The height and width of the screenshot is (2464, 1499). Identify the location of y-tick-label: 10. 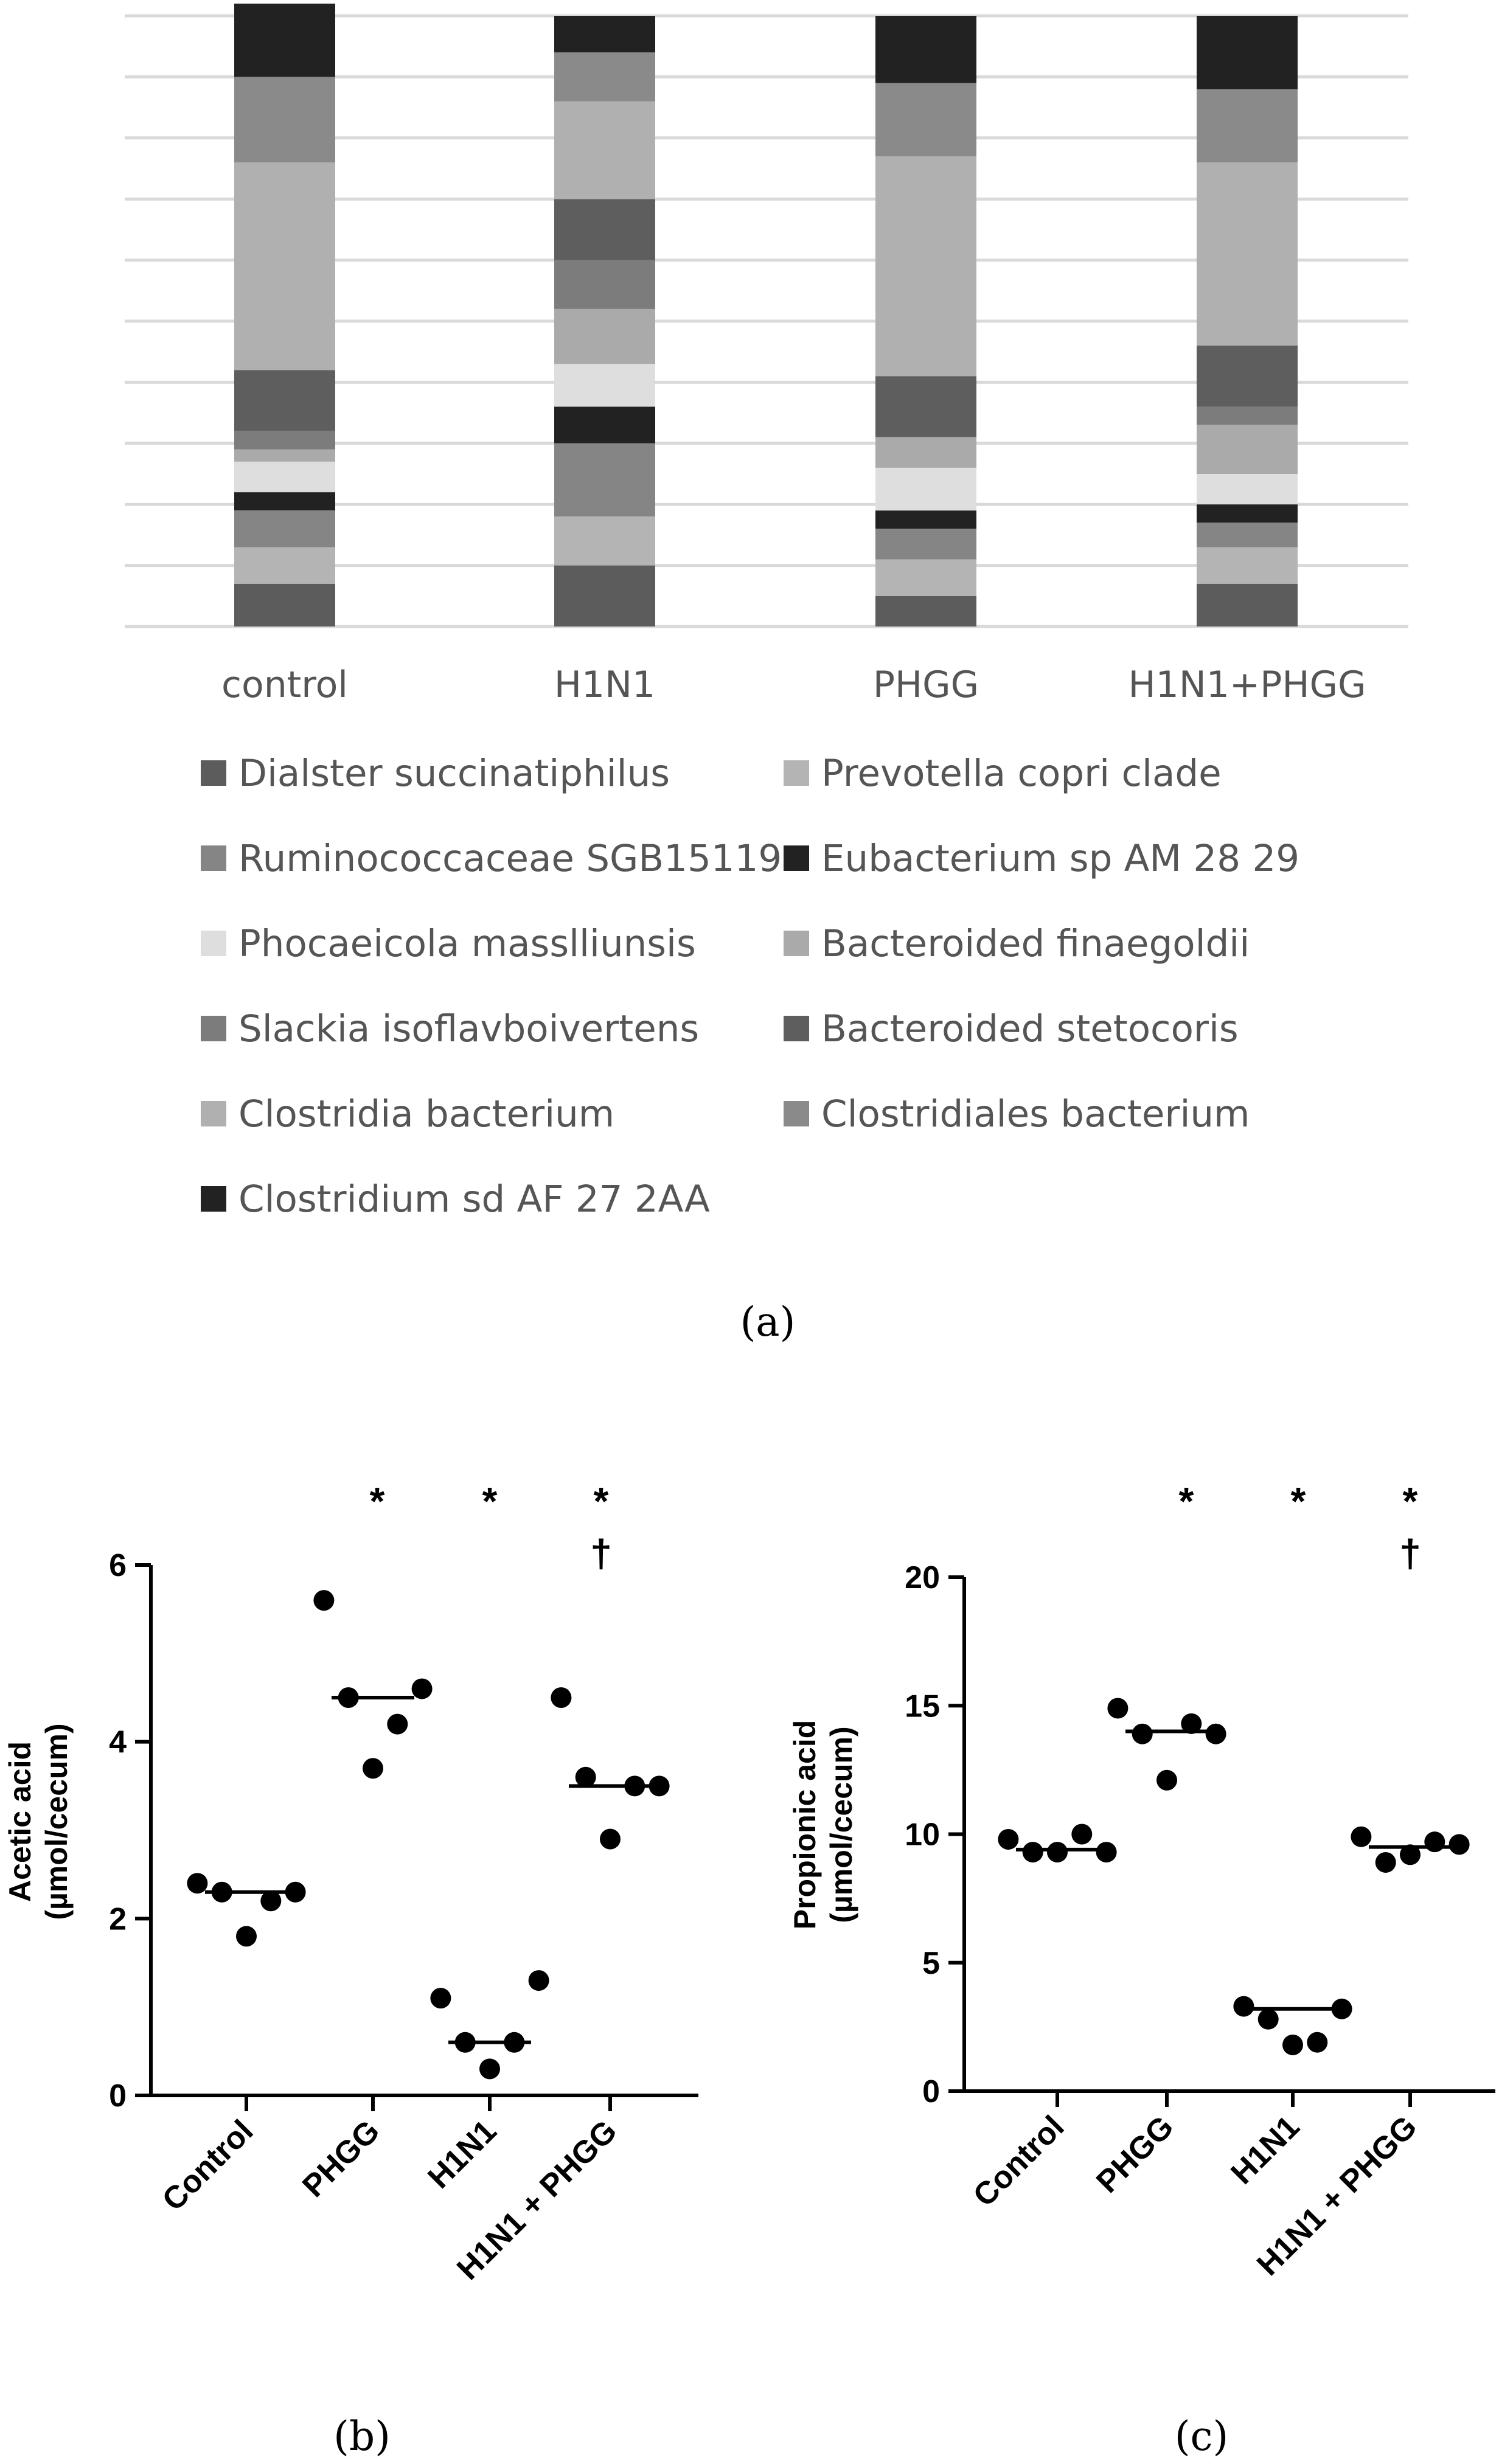
(923, 1835).